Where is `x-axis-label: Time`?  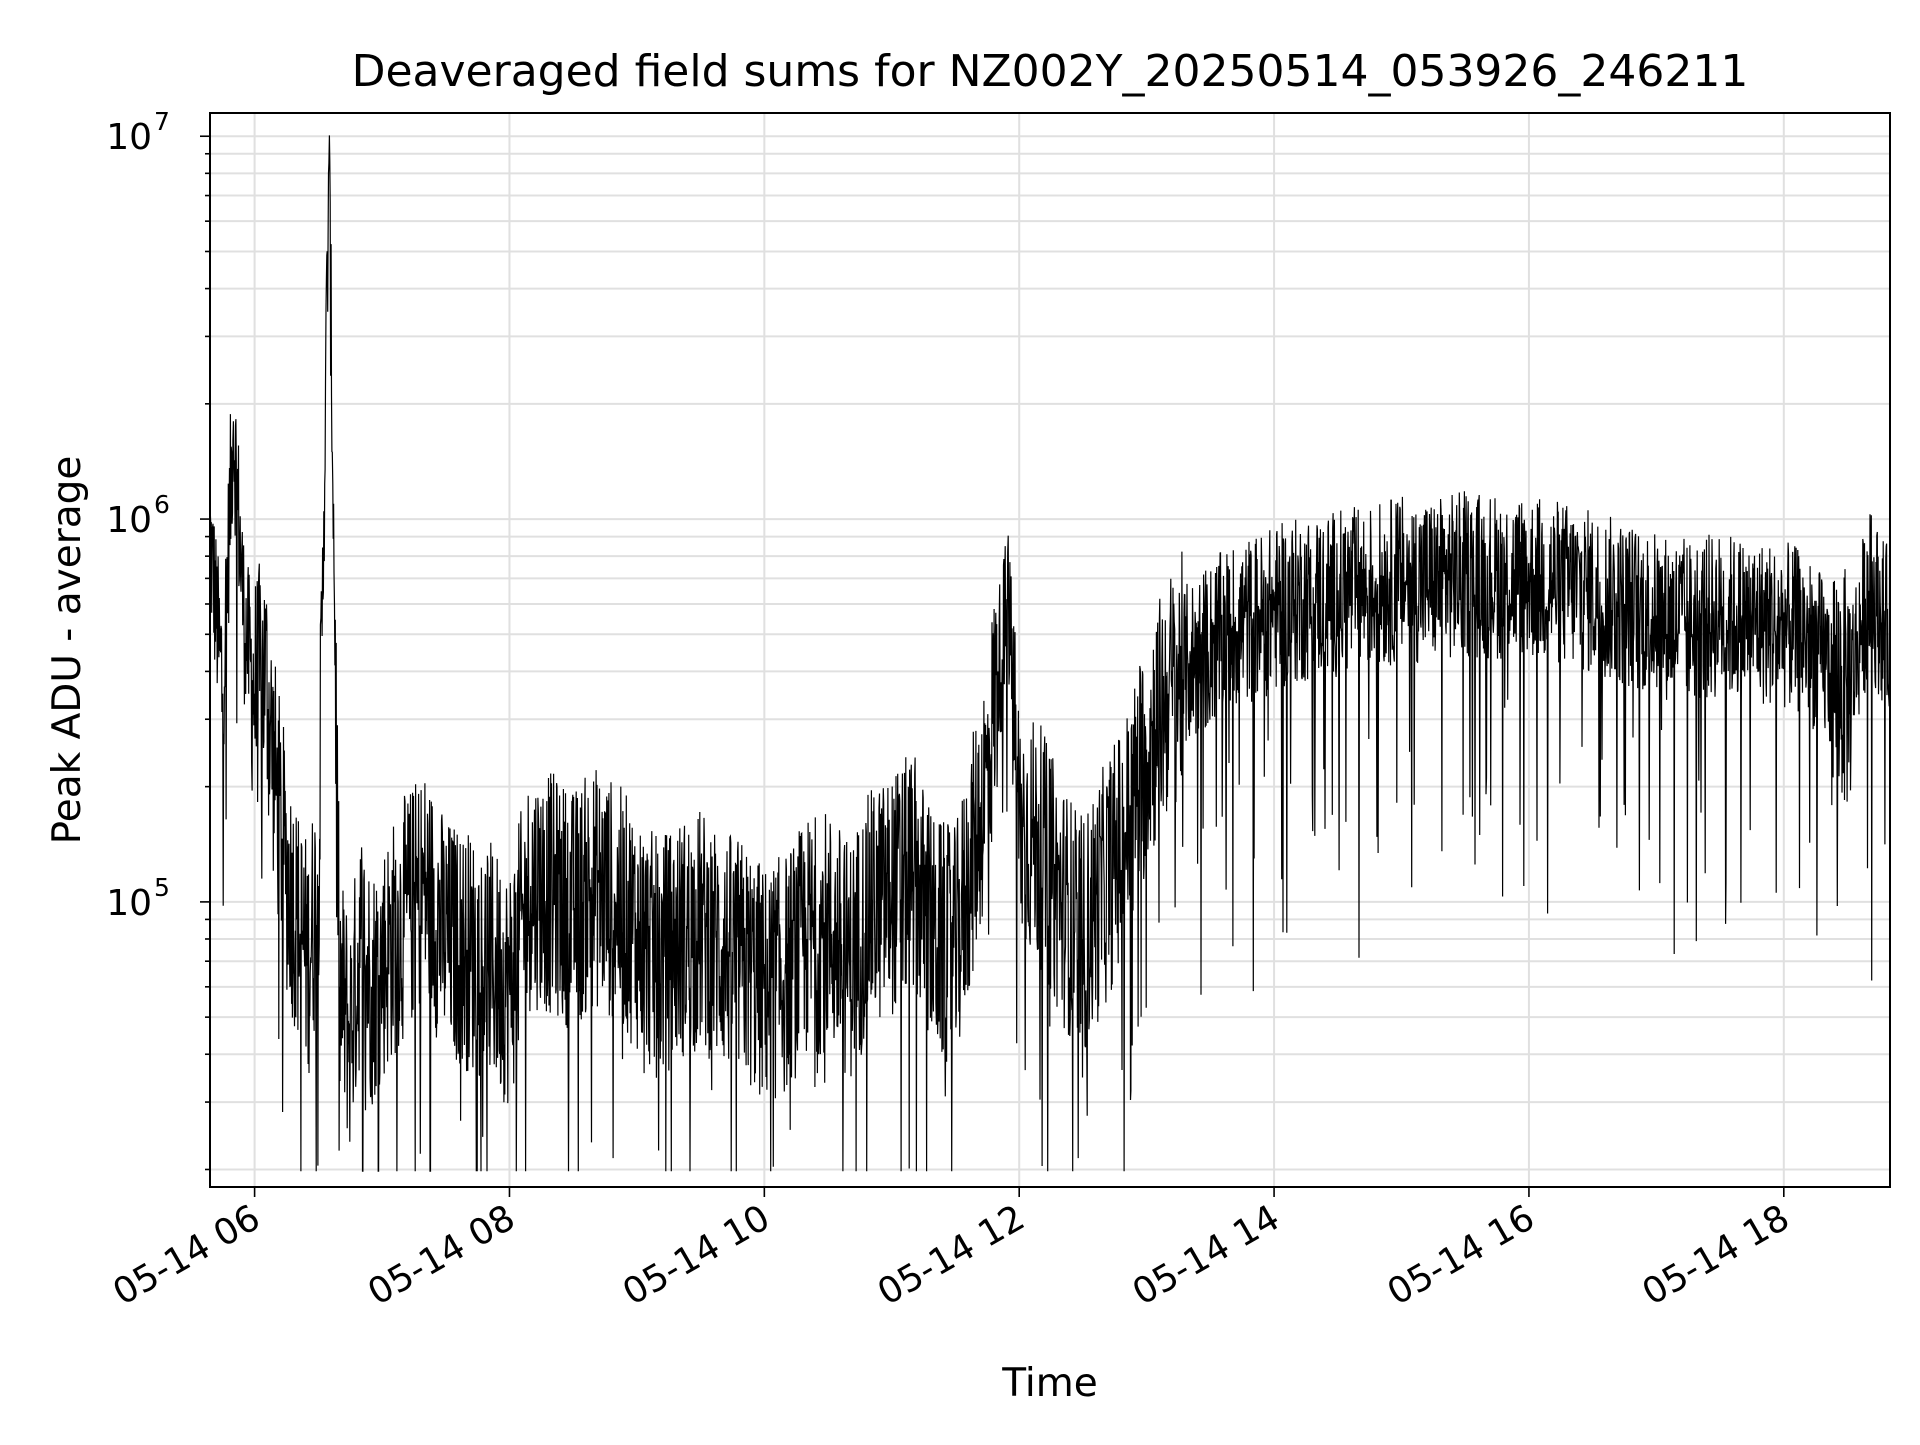 x-axis-label: Time is located at coordinates (1049, 1383).